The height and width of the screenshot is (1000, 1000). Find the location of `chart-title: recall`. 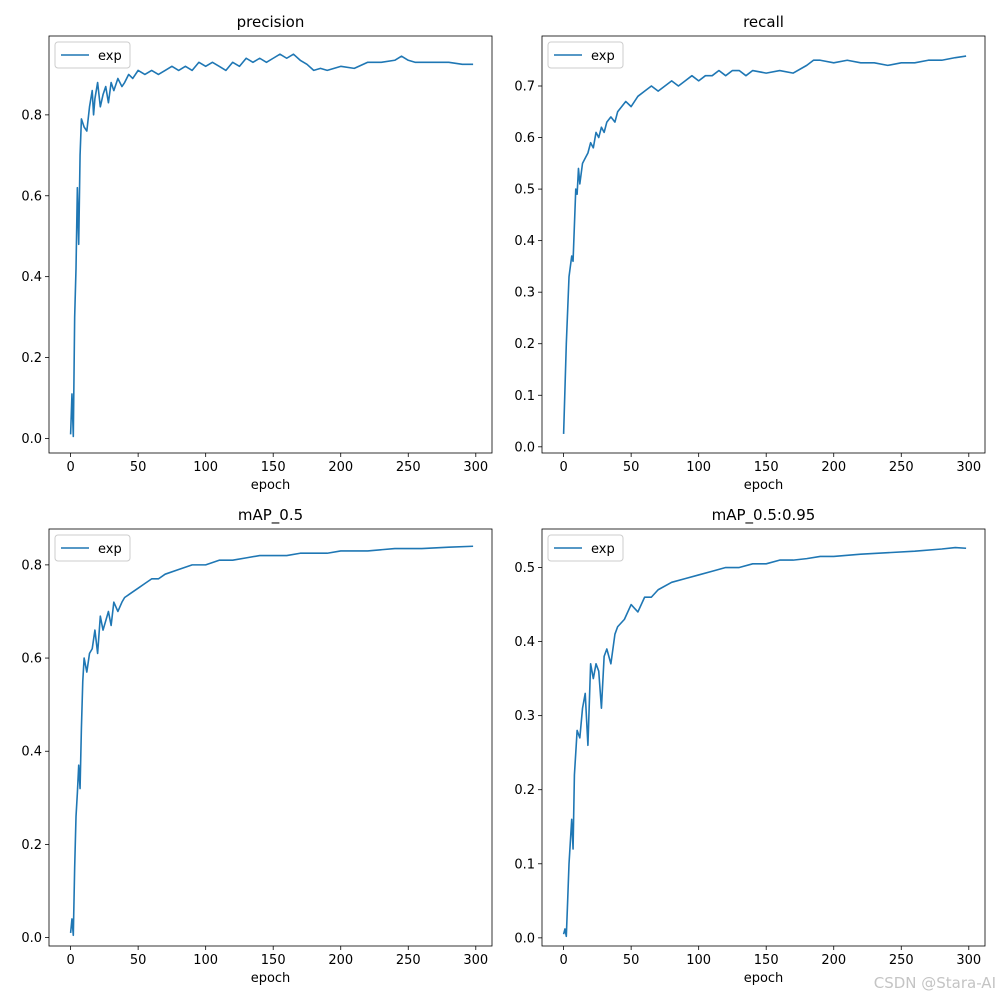

chart-title: recall is located at coordinates (763, 22).